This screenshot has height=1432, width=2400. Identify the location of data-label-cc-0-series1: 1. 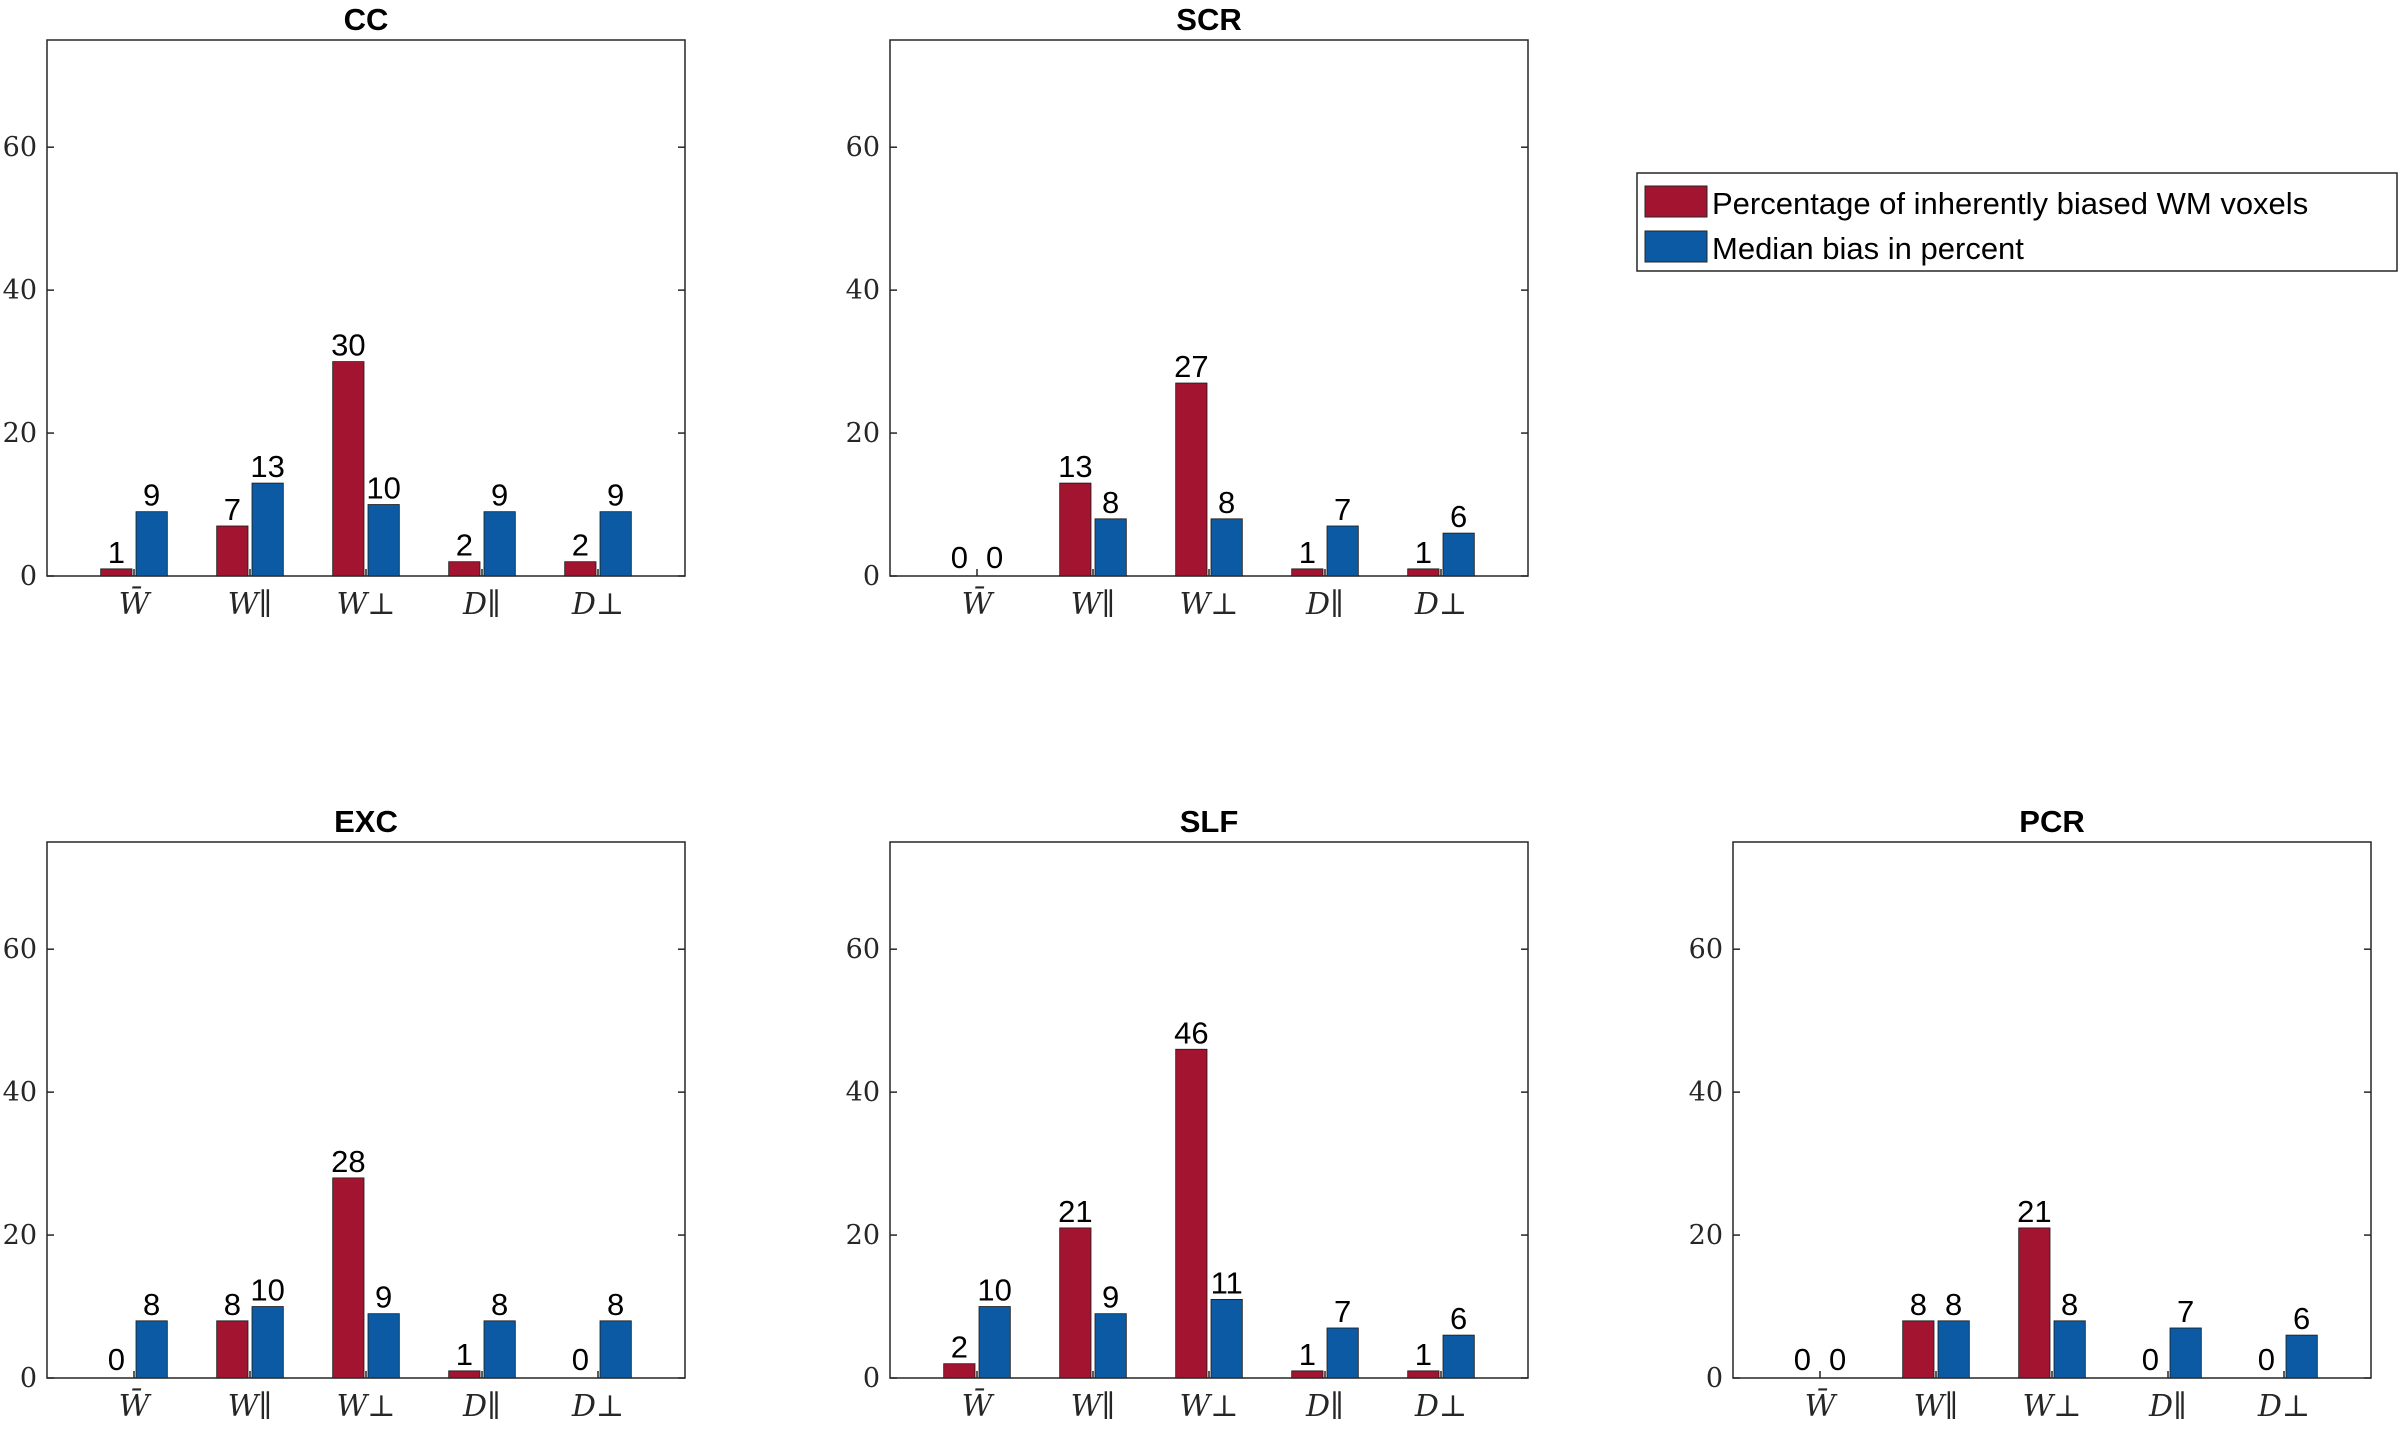
(116, 552).